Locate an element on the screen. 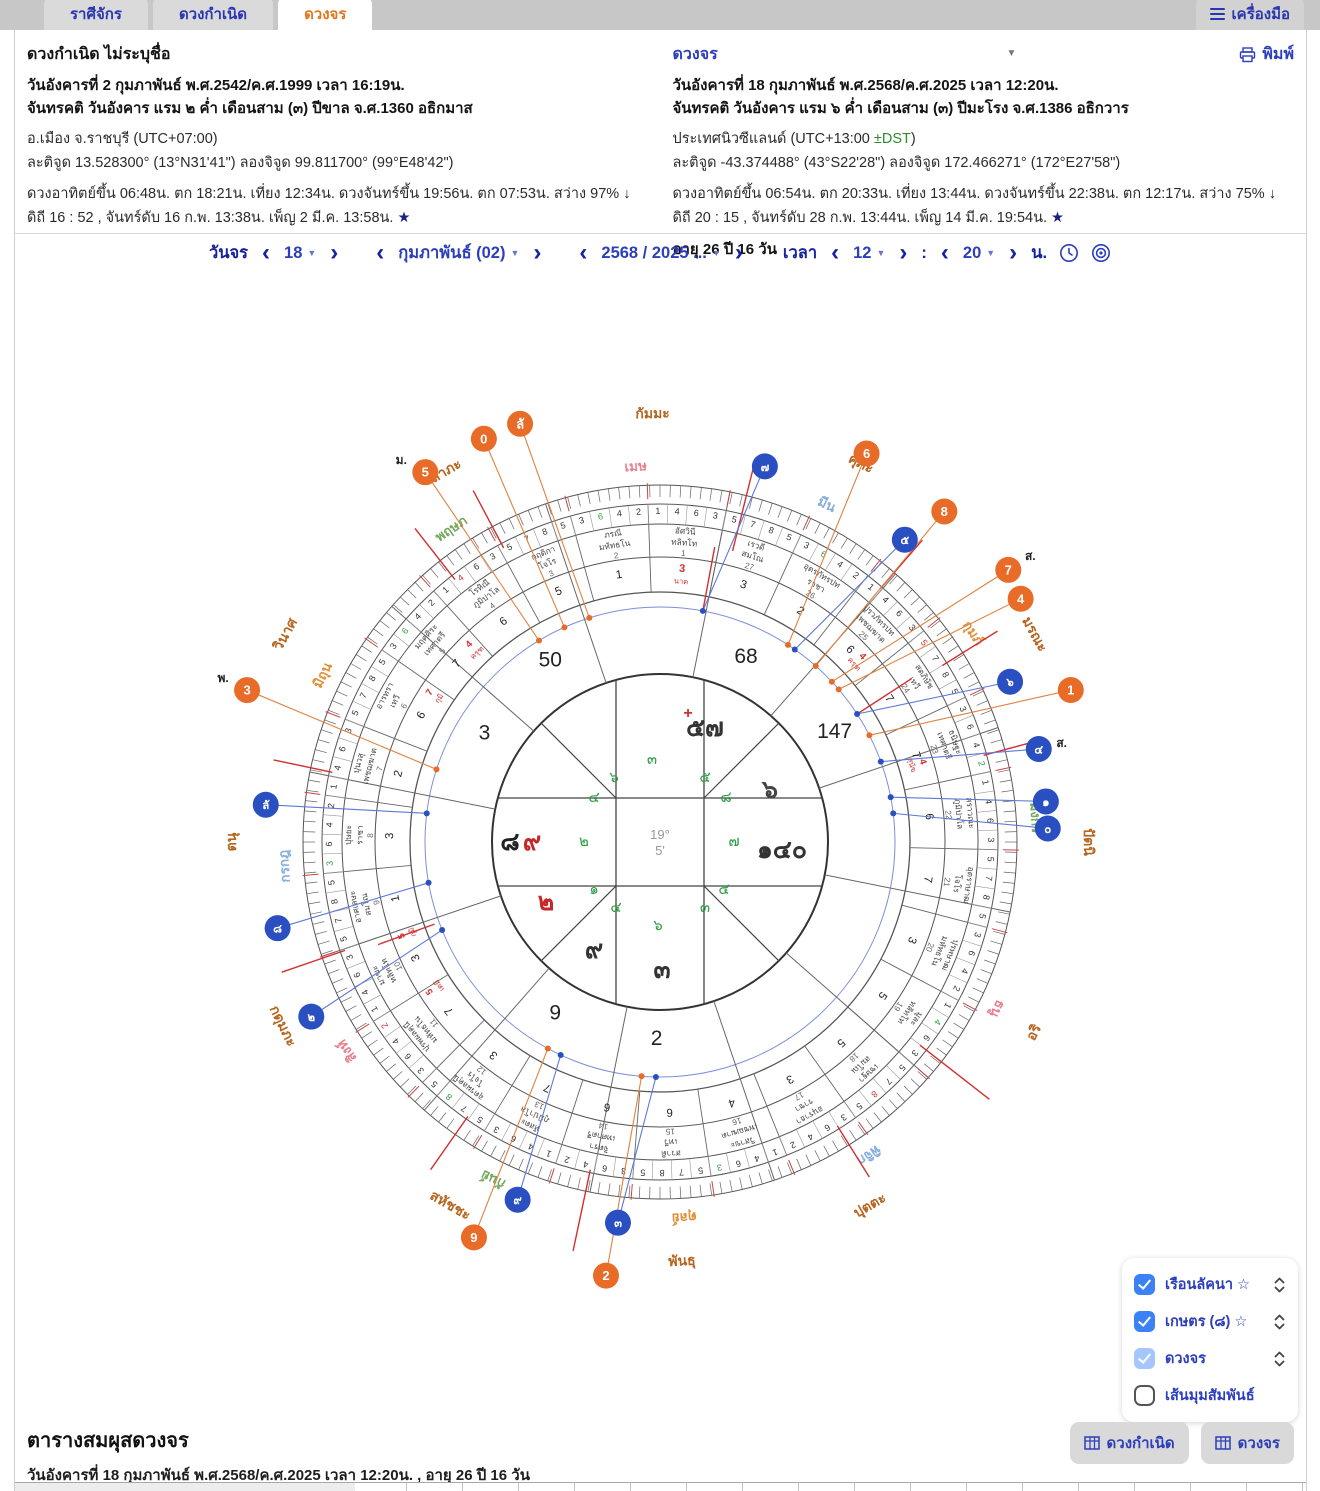  transit-badge-3: 3 is located at coordinates (247, 690).